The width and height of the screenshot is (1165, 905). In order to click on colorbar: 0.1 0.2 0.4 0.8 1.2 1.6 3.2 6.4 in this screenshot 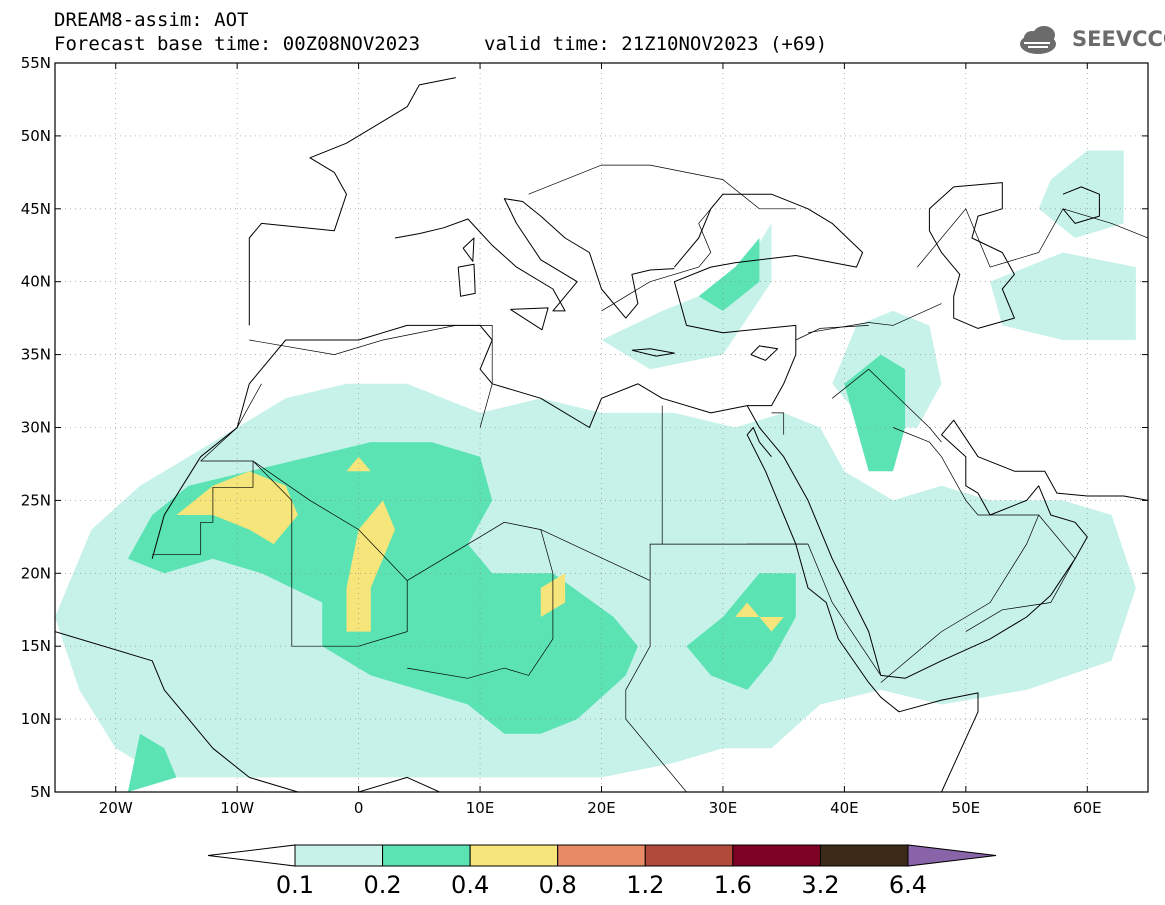, I will do `click(602, 871)`.